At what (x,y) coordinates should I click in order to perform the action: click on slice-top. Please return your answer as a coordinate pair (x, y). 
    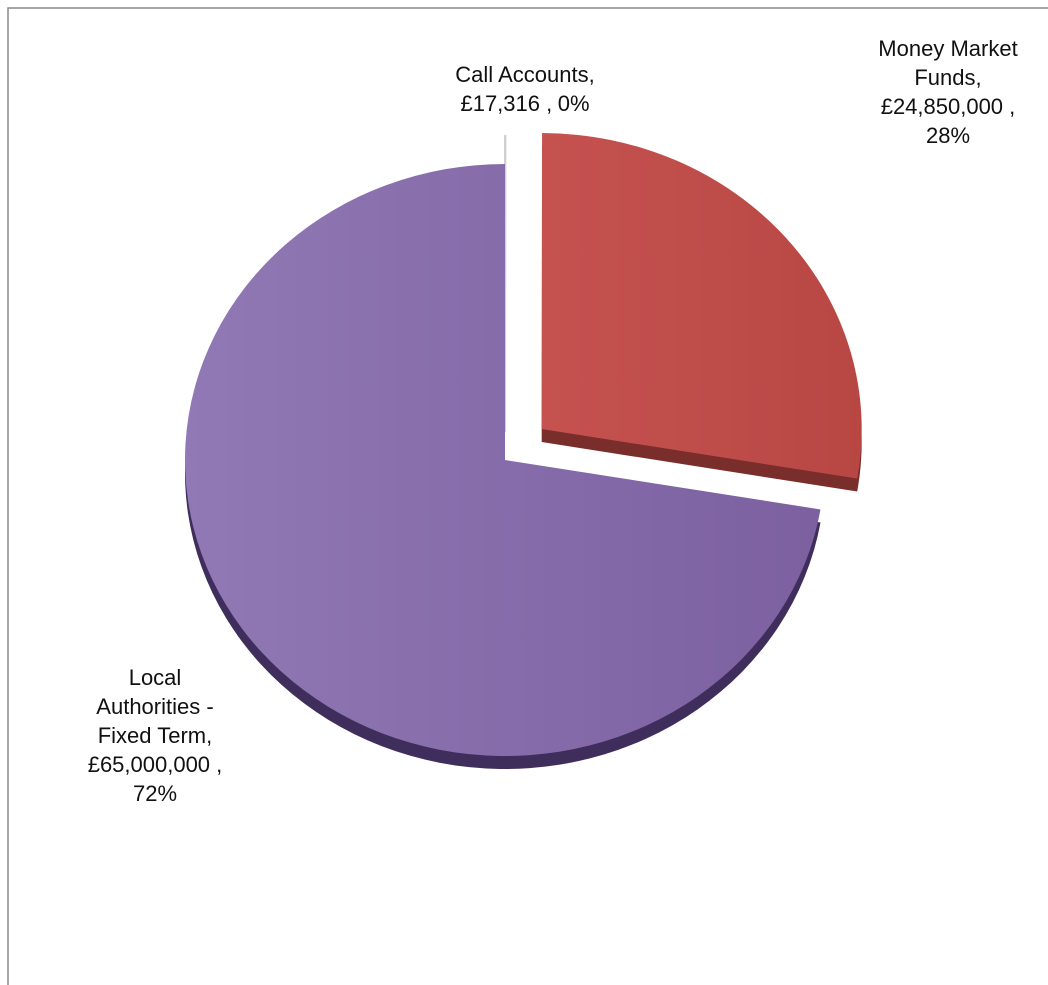
    Looking at the image, I should click on (701, 306).